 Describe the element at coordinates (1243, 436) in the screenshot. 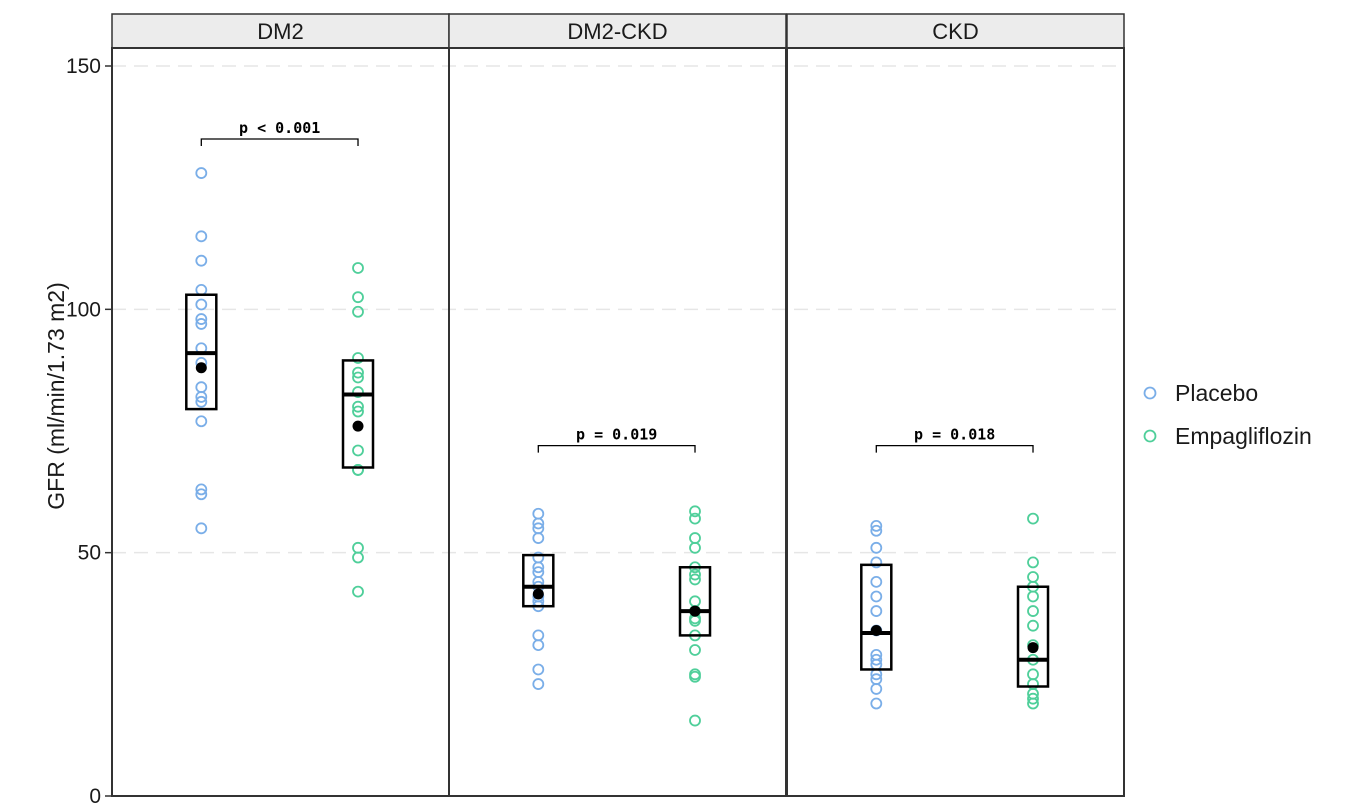

I see `legend-label-empagliflozin: Empagliflozin` at that location.